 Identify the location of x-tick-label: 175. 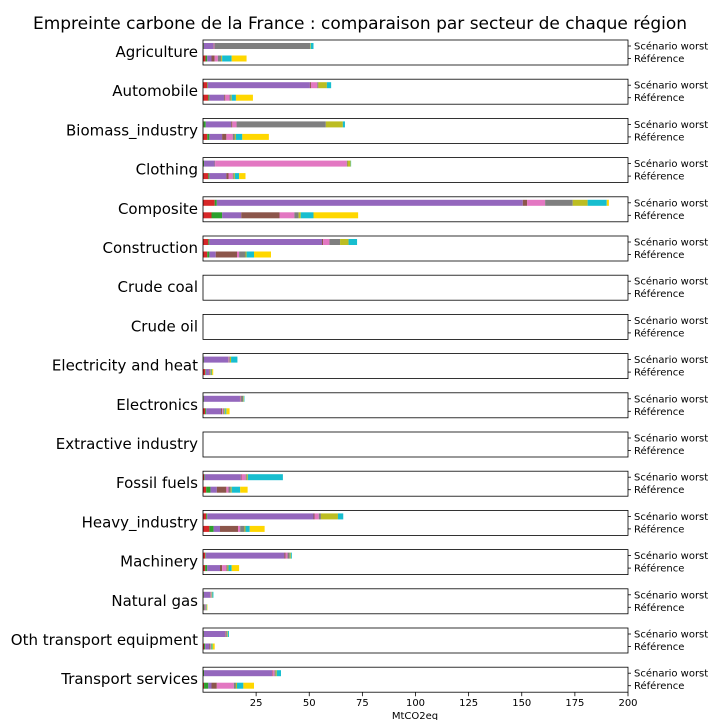
(574, 703).